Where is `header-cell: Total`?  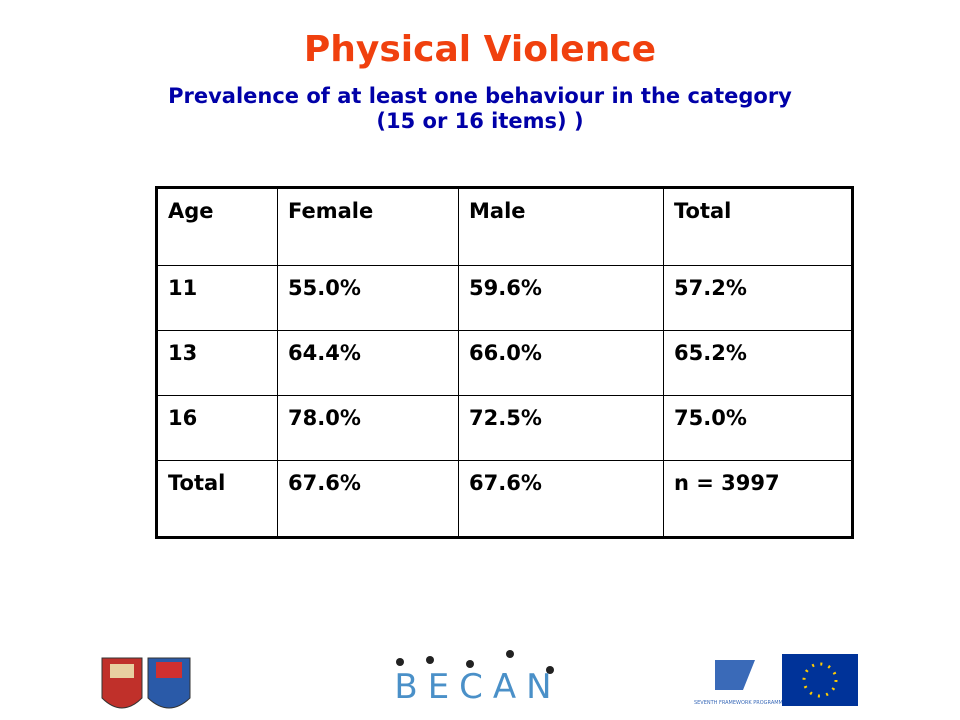
header-cell: Total is located at coordinates (758, 226).